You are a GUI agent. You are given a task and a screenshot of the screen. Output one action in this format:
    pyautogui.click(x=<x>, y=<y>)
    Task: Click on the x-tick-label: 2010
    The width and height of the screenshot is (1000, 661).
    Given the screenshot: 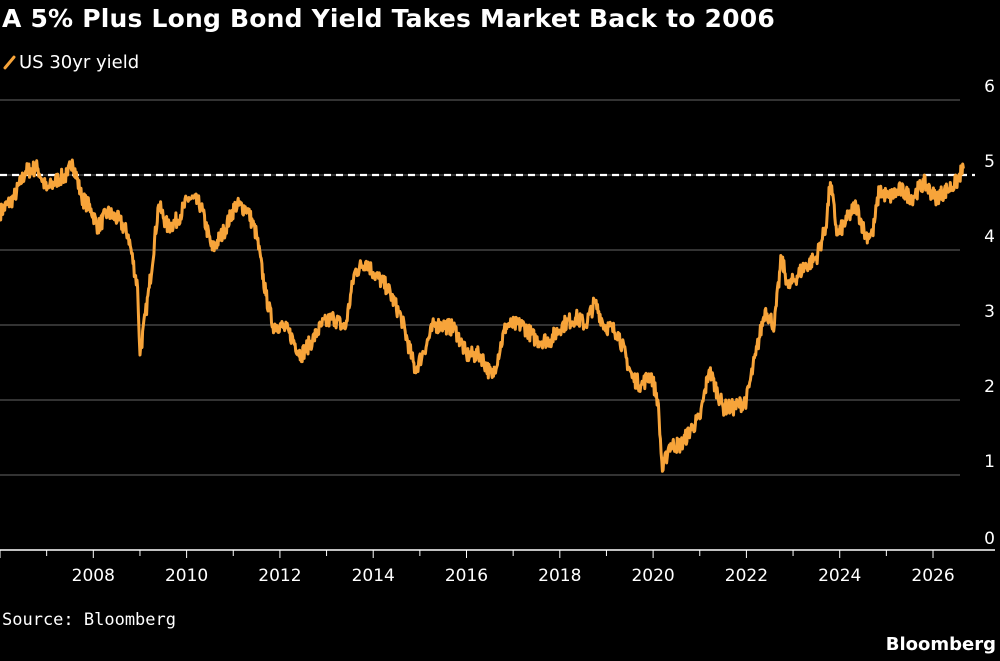 What is the action you would take?
    pyautogui.click(x=186, y=576)
    